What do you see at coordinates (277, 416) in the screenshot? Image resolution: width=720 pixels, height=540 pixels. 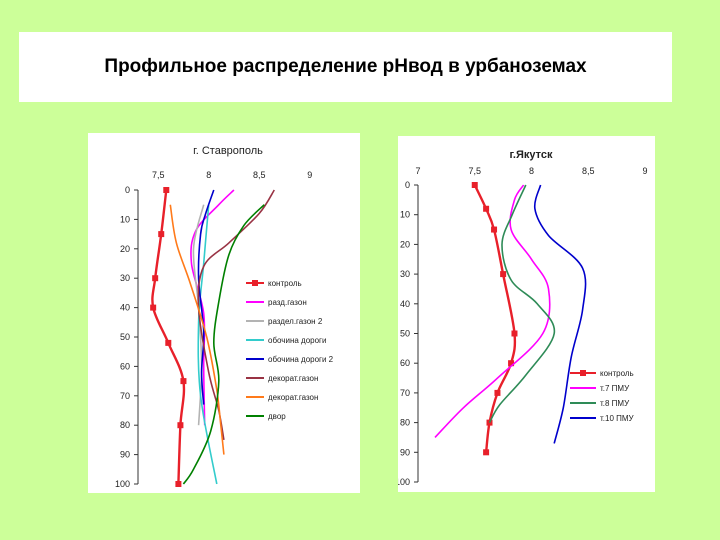 I see `legend-label: двор` at bounding box center [277, 416].